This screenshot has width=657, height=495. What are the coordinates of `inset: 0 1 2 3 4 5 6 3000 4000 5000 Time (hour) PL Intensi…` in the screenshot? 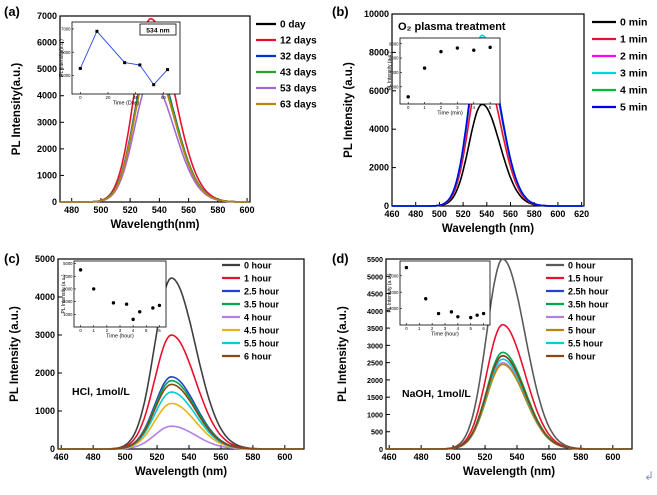 It's located at (439, 299).